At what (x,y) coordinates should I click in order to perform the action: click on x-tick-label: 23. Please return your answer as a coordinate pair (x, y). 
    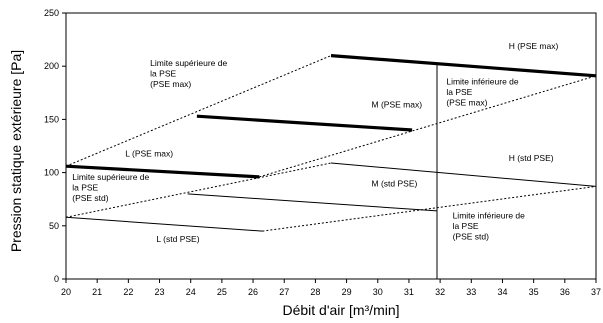
    Looking at the image, I should click on (160, 292).